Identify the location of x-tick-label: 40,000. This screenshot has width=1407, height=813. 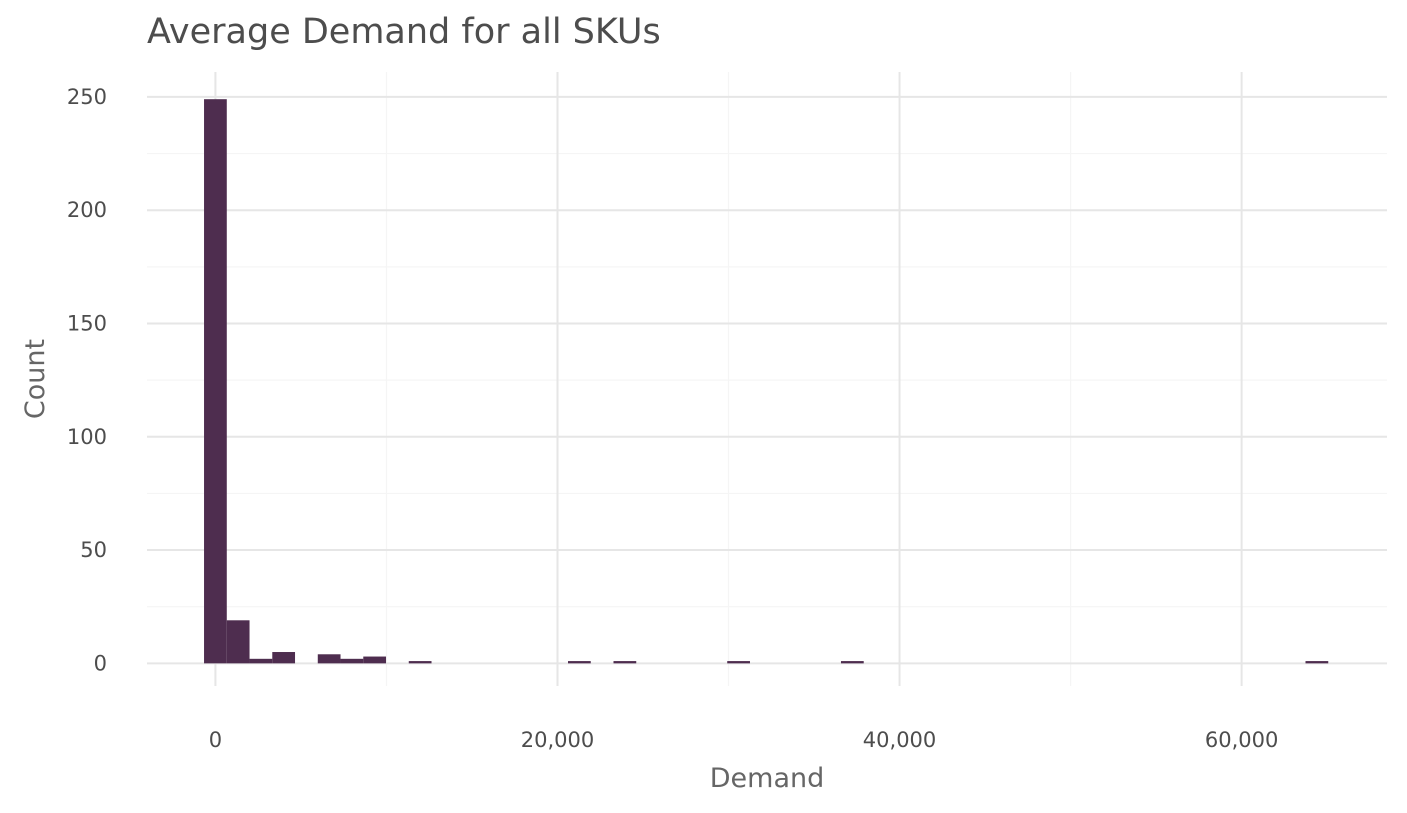
(899, 740).